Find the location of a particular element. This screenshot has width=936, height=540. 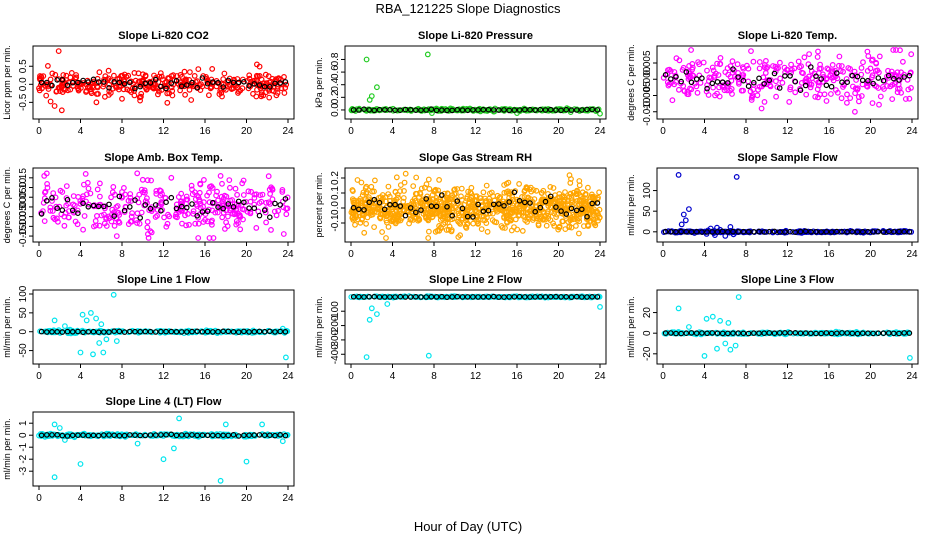

y-tick-label: -0.010 is located at coordinates (647, 111).